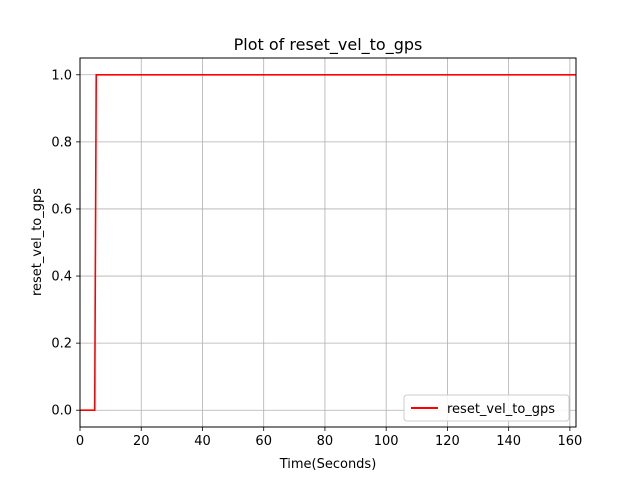  I want to click on y-axis: 0.0 0.2 0.4 0.6 0.8 1.0, so click(65, 243).